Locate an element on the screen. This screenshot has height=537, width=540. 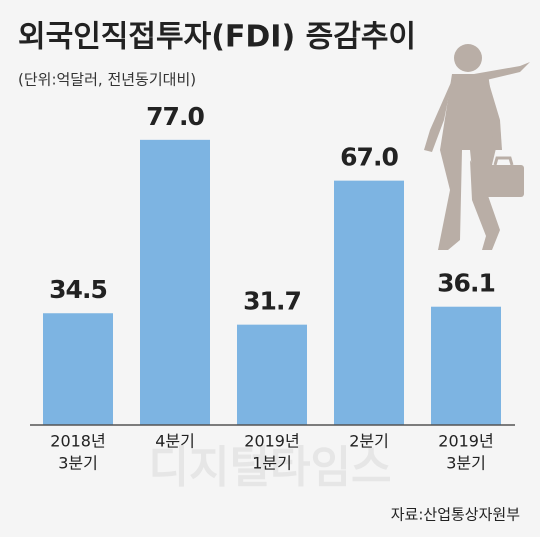
x-tick-label: 4분기 is located at coordinates (175, 441).